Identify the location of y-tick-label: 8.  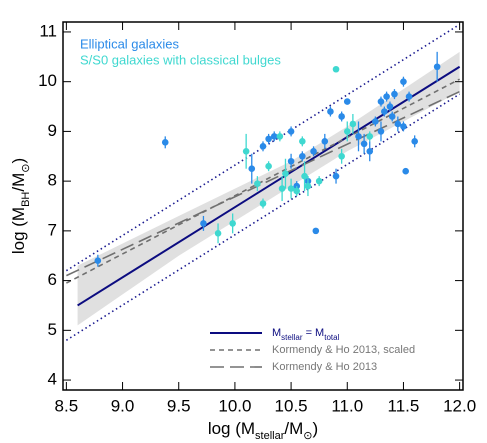
(52, 180).